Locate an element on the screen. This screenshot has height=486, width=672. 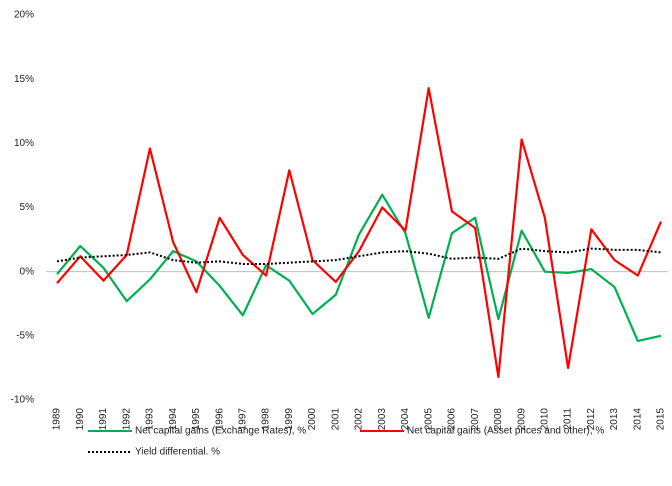
y-tick-label: -5% is located at coordinates (25, 335).